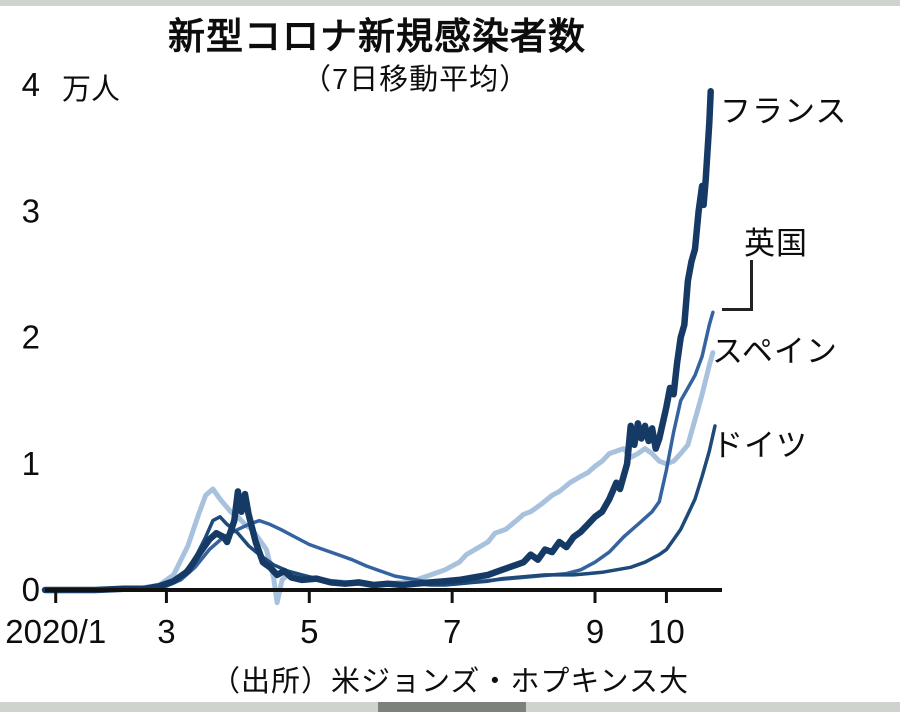 This screenshot has width=900, height=712. What do you see at coordinates (416, 80) in the screenshot?
I see `chart-subtitle: （7日移動平均）` at bounding box center [416, 80].